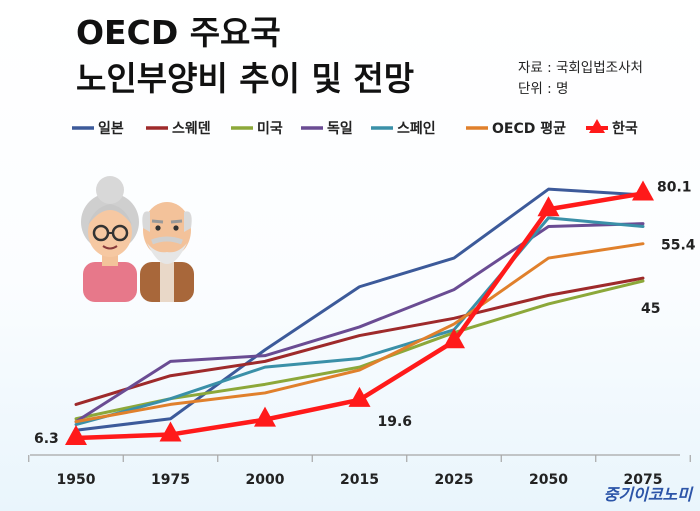 The width and height of the screenshot is (700, 511). Describe the element at coordinates (597, 126) in the screenshot. I see `legend-marker` at that location.